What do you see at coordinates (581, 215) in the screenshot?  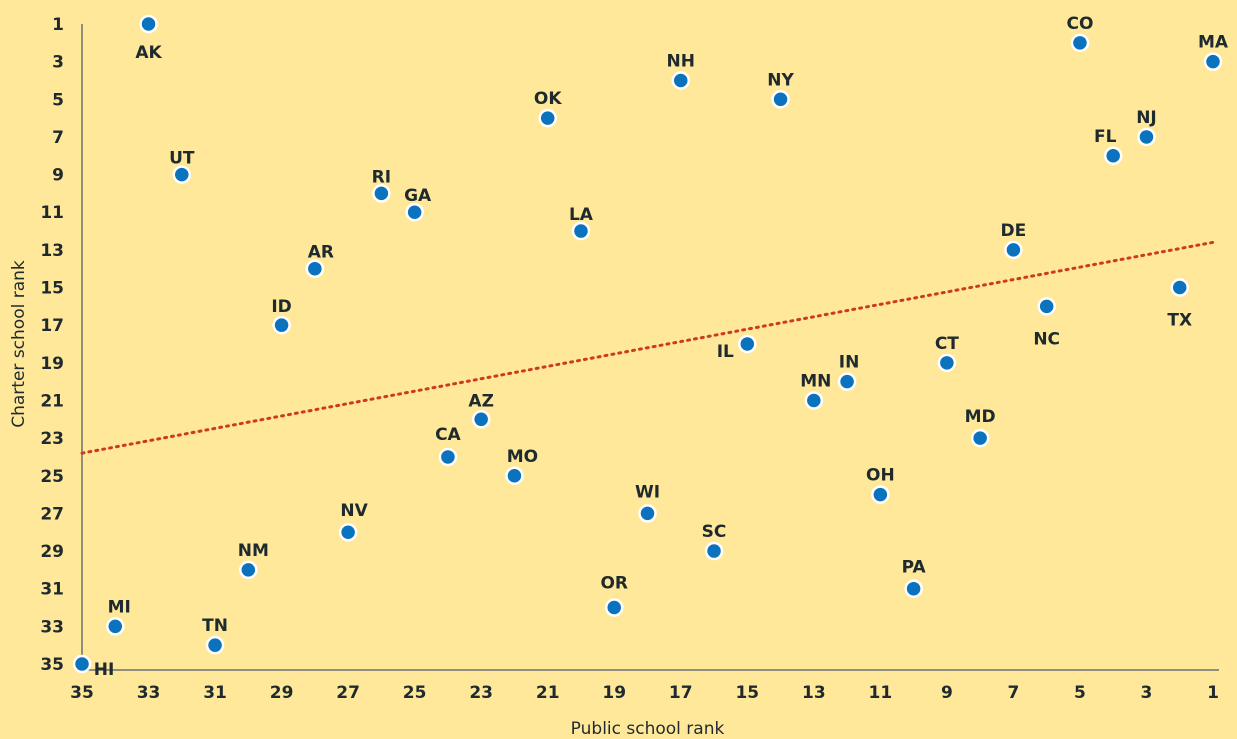 I see `point-label: LA` at bounding box center [581, 215].